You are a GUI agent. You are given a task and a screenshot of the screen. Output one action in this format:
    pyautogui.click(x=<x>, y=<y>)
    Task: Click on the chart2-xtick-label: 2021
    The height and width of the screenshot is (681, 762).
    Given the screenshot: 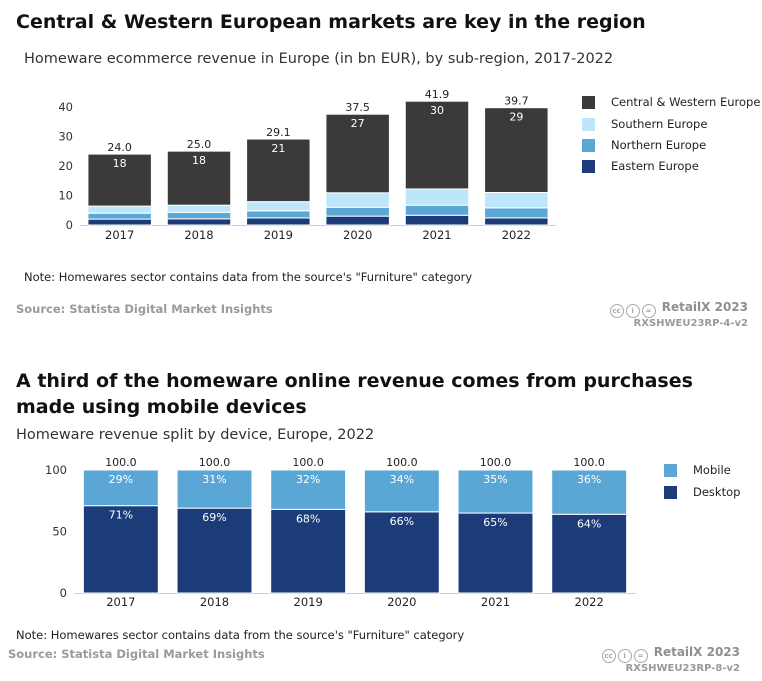 What is the action you would take?
    pyautogui.click(x=495, y=602)
    